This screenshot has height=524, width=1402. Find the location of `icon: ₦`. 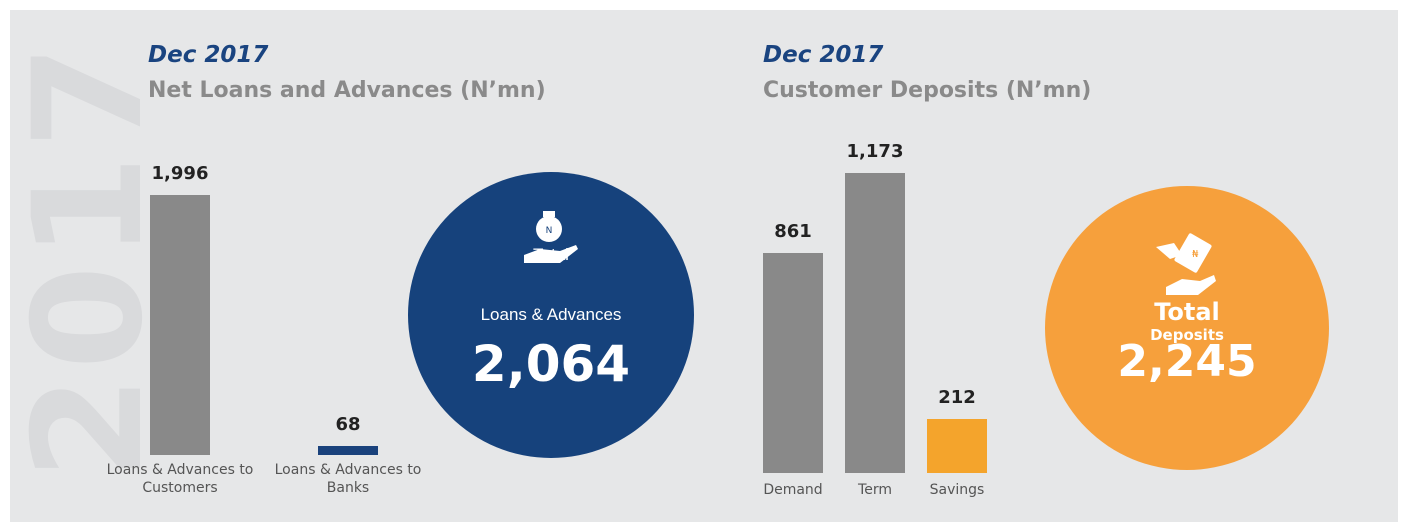

icon: ₦ is located at coordinates (1186, 264).